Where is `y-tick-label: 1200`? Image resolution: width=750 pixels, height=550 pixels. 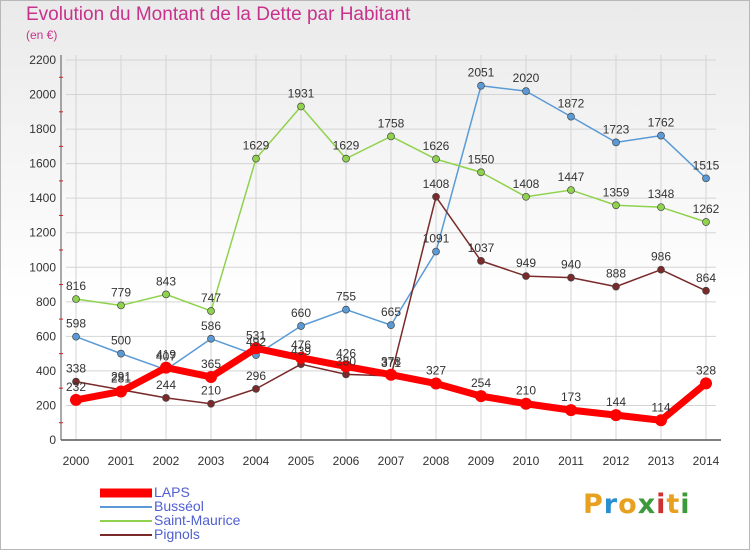 y-tick-label: 1200 is located at coordinates (42, 233).